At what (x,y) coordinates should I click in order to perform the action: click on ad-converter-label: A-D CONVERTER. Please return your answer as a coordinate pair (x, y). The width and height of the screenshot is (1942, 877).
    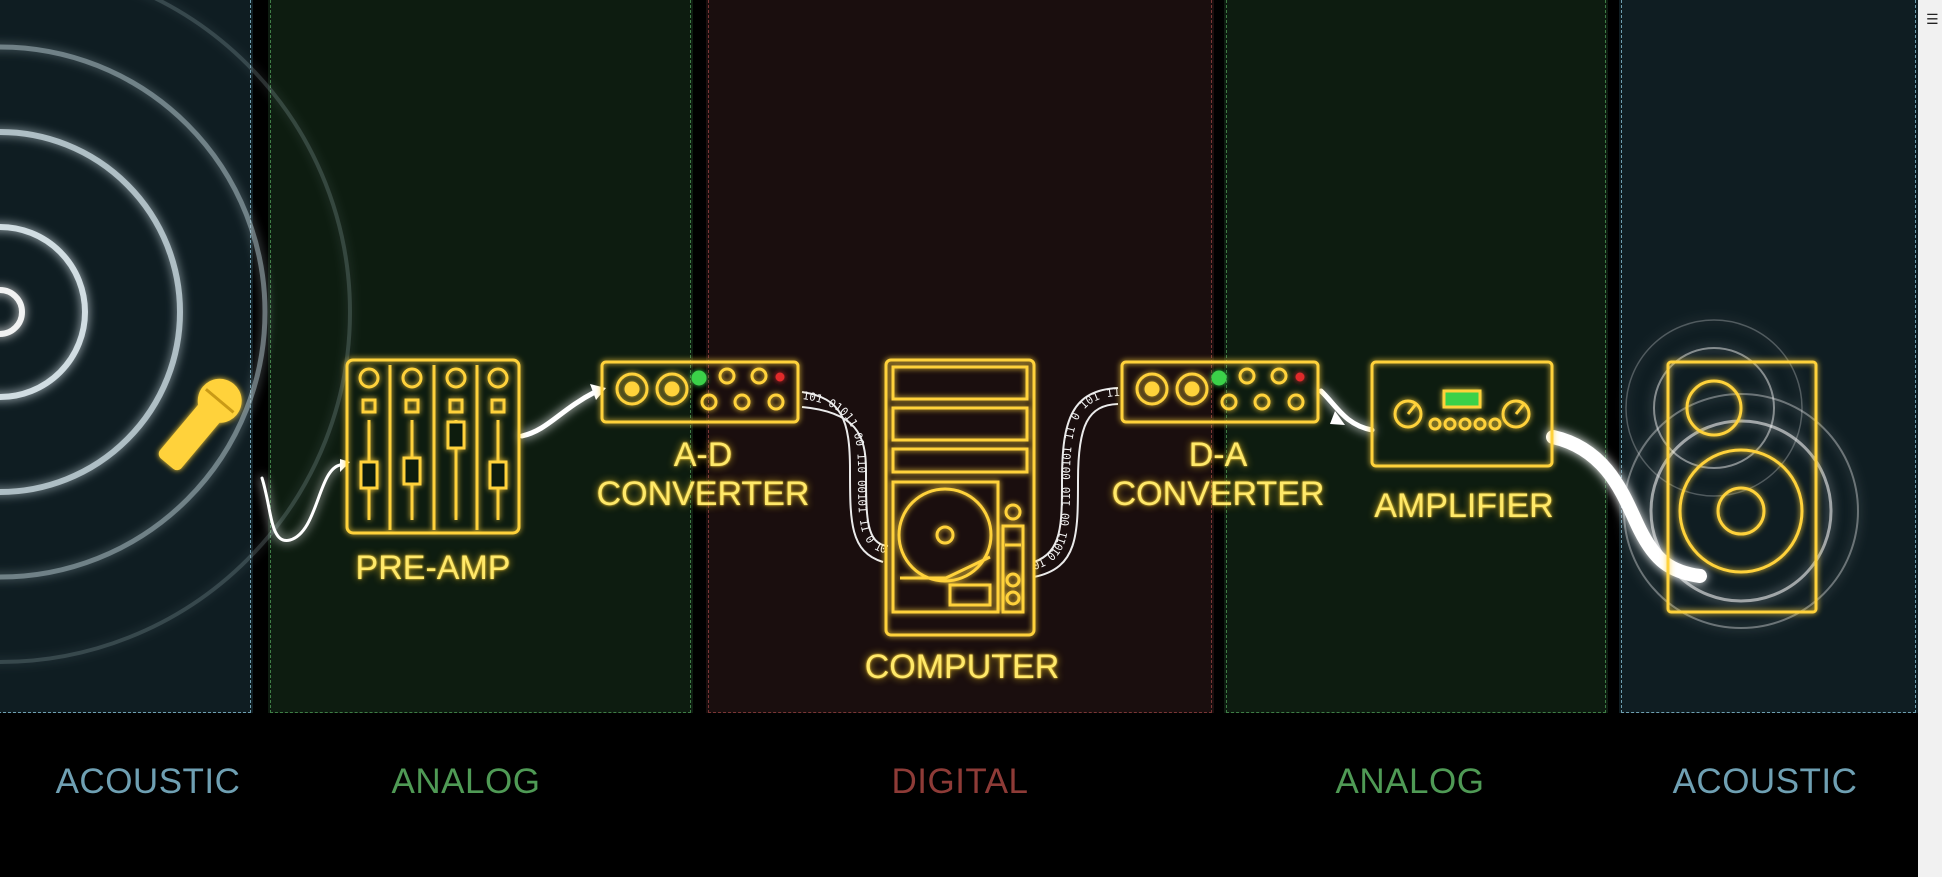
    Looking at the image, I should click on (703, 475).